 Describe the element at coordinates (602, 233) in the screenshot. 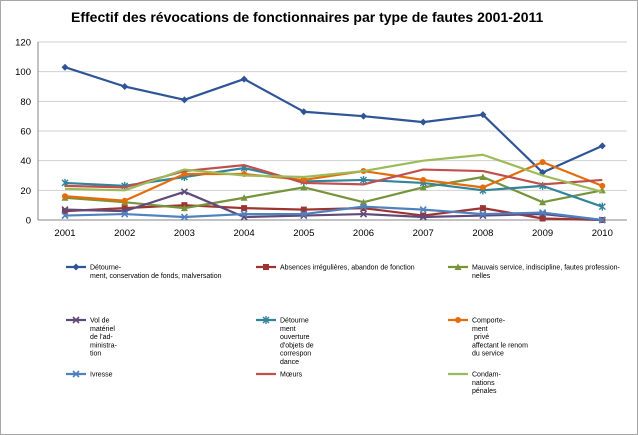

I see `x-tick-label: 2010` at that location.